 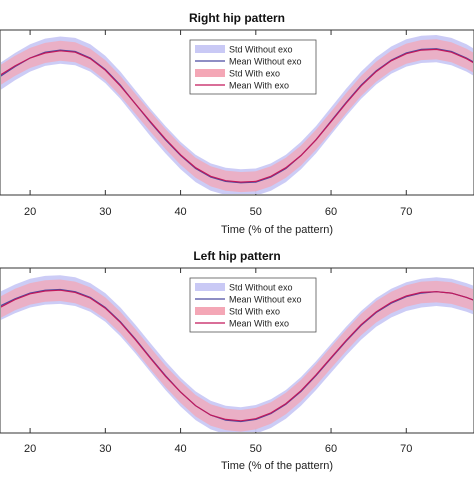 What do you see at coordinates (236, 256) in the screenshot?
I see `chart-title: Left hip pattern` at bounding box center [236, 256].